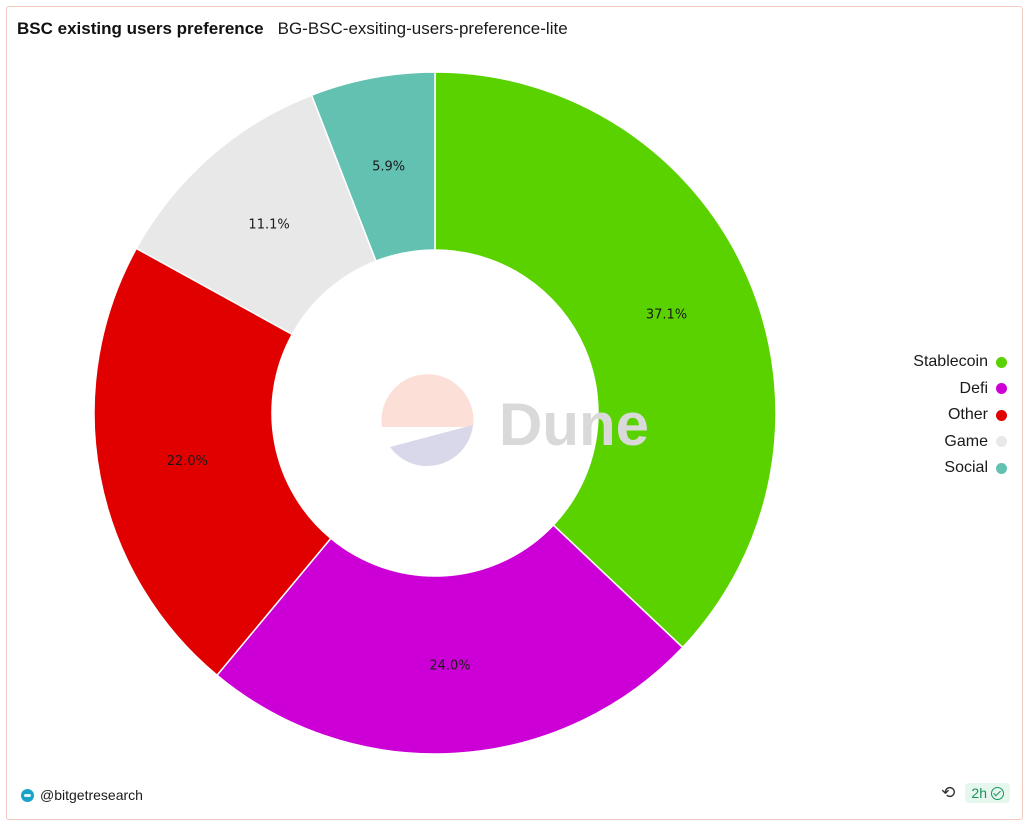 Image resolution: width=1030 pixels, height=828 pixels. Describe the element at coordinates (91, 795) in the screenshot. I see `author-name: @bitgetresearch` at that location.